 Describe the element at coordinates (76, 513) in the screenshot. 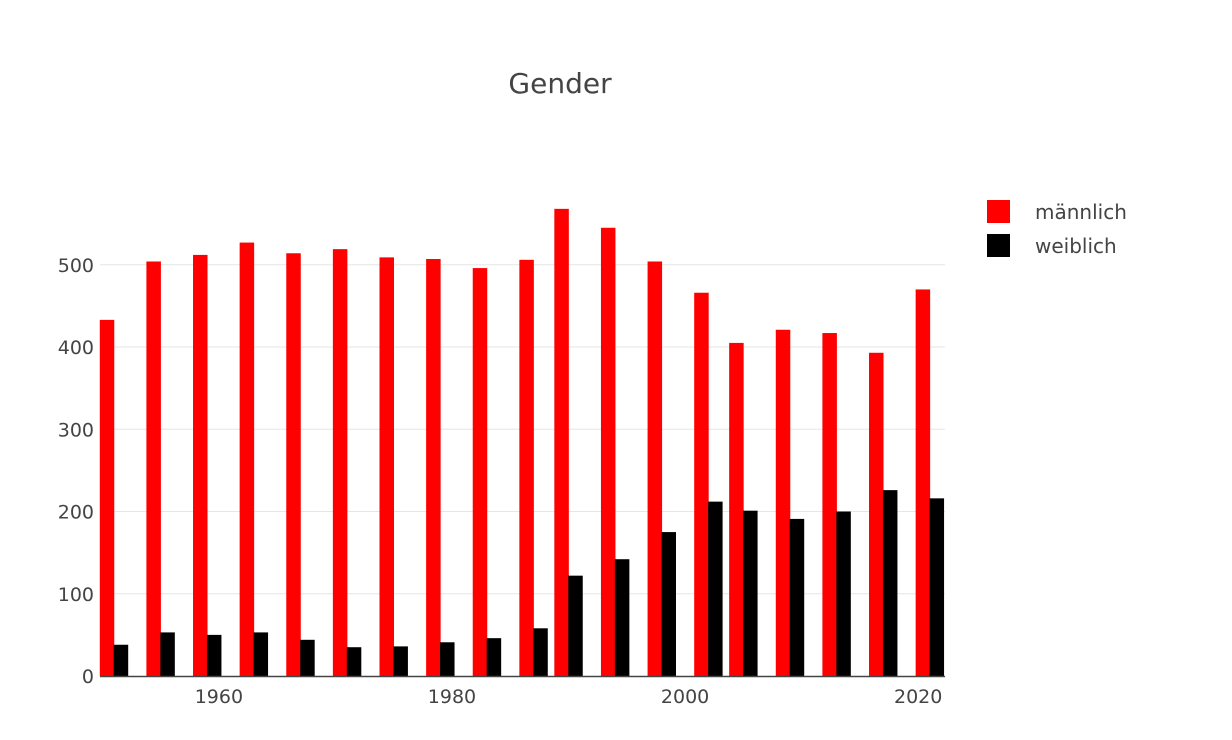

I see `y-tick-label: 200` at that location.